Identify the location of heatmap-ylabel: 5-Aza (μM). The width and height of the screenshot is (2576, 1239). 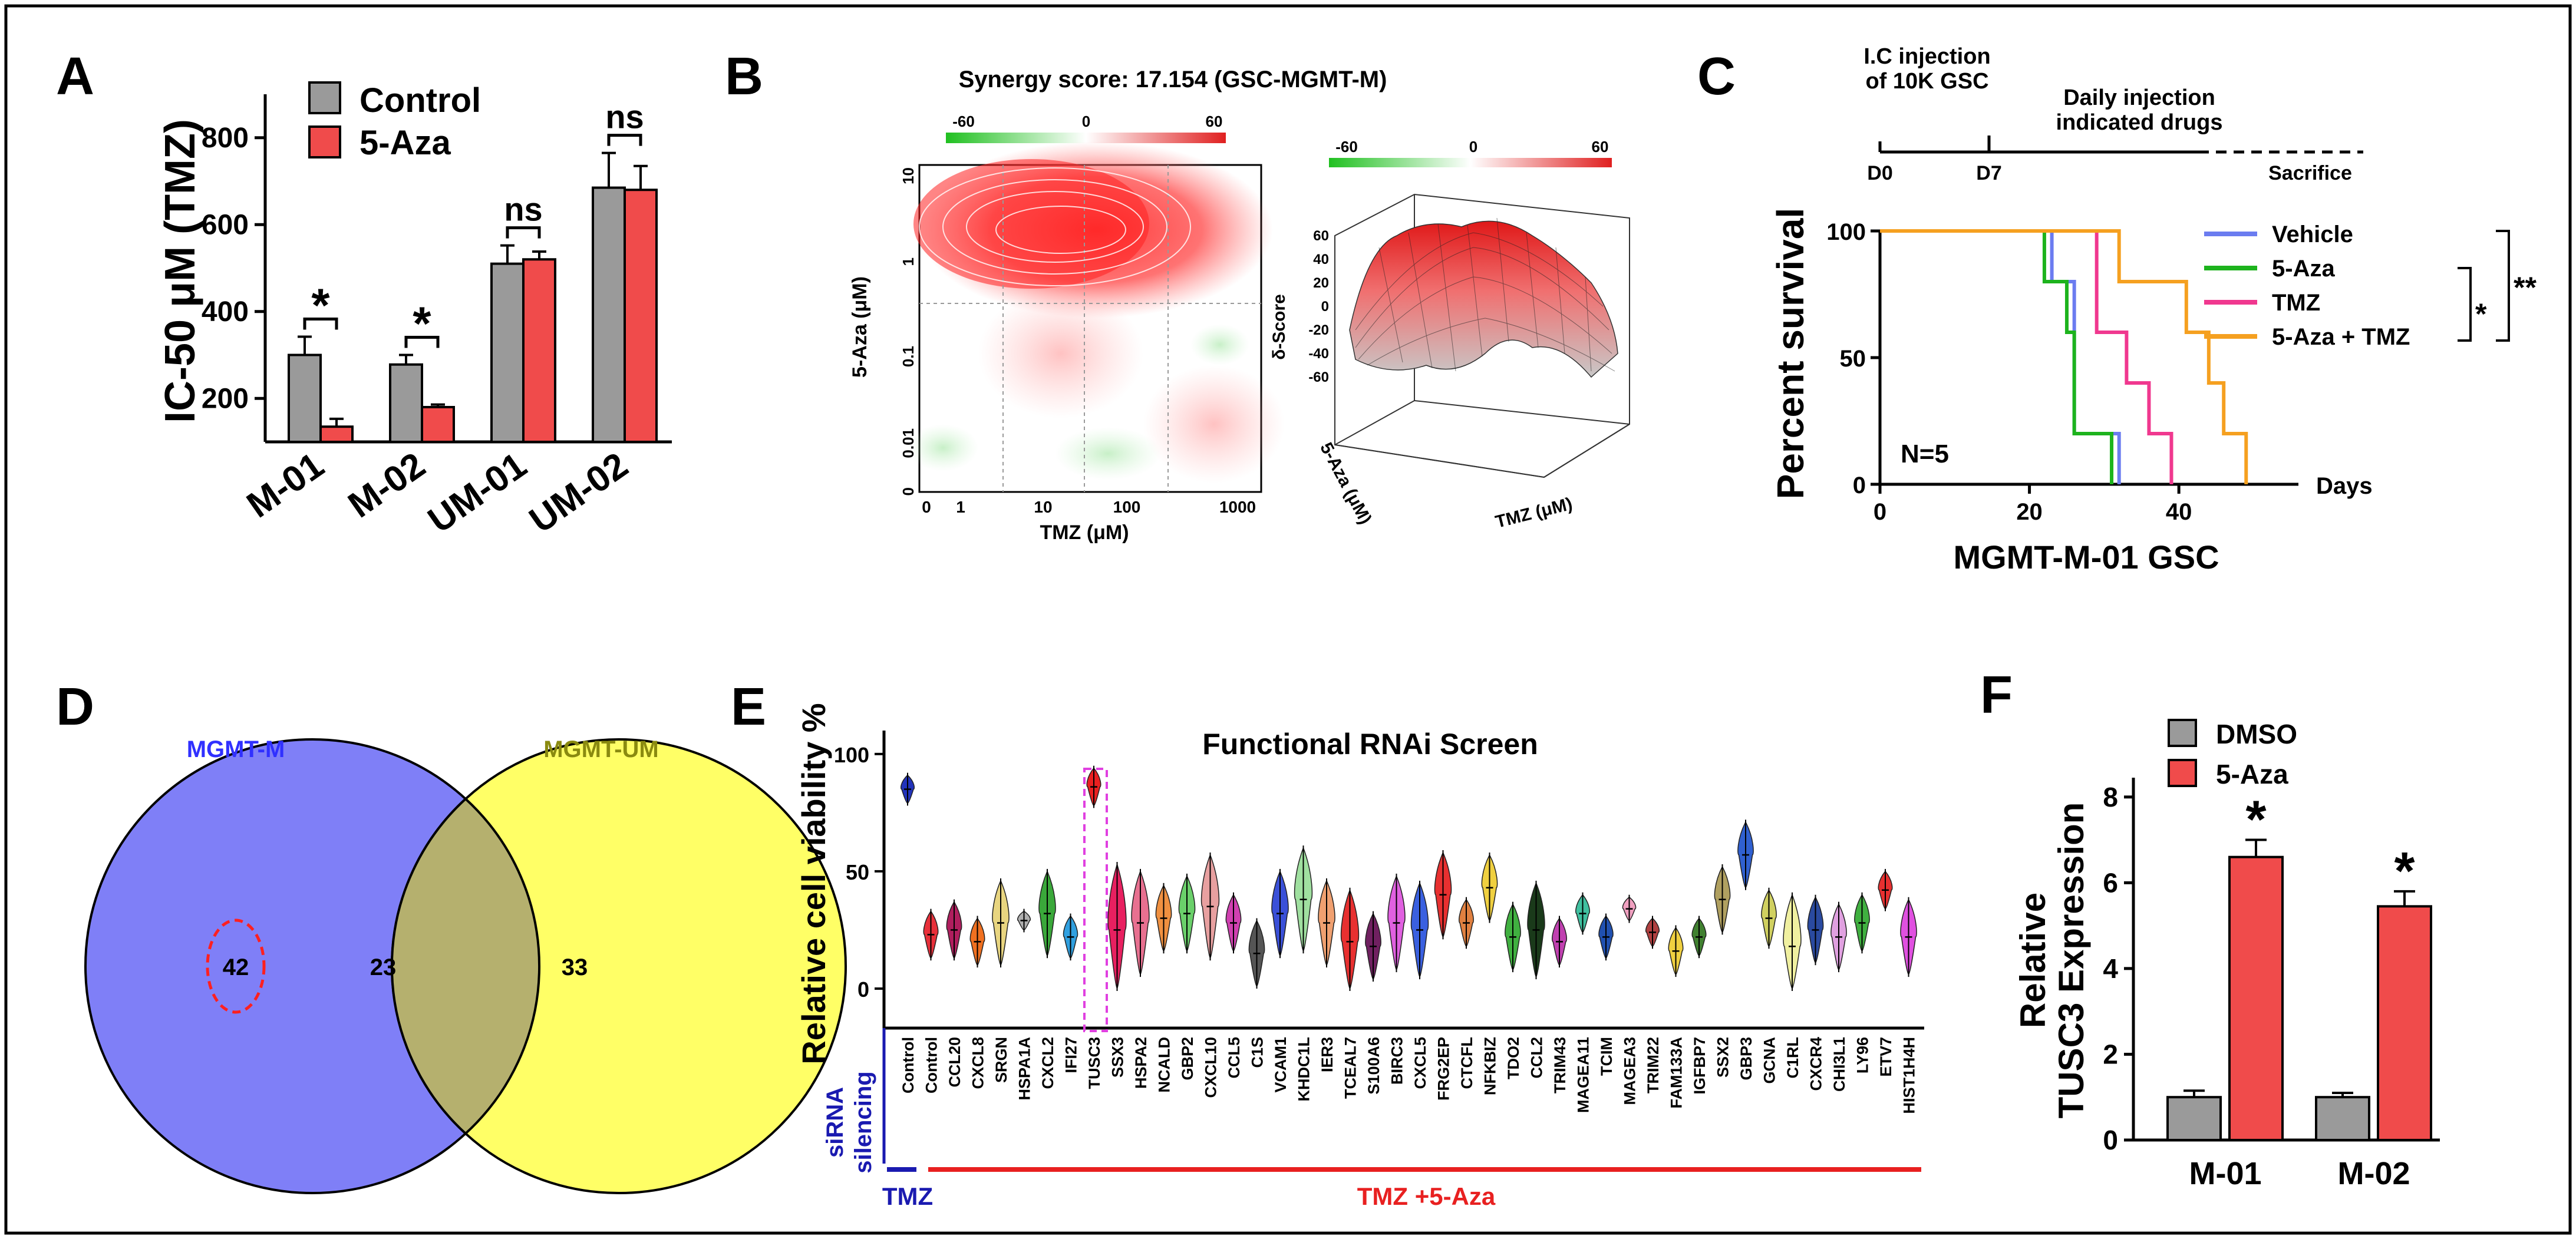
(860, 327).